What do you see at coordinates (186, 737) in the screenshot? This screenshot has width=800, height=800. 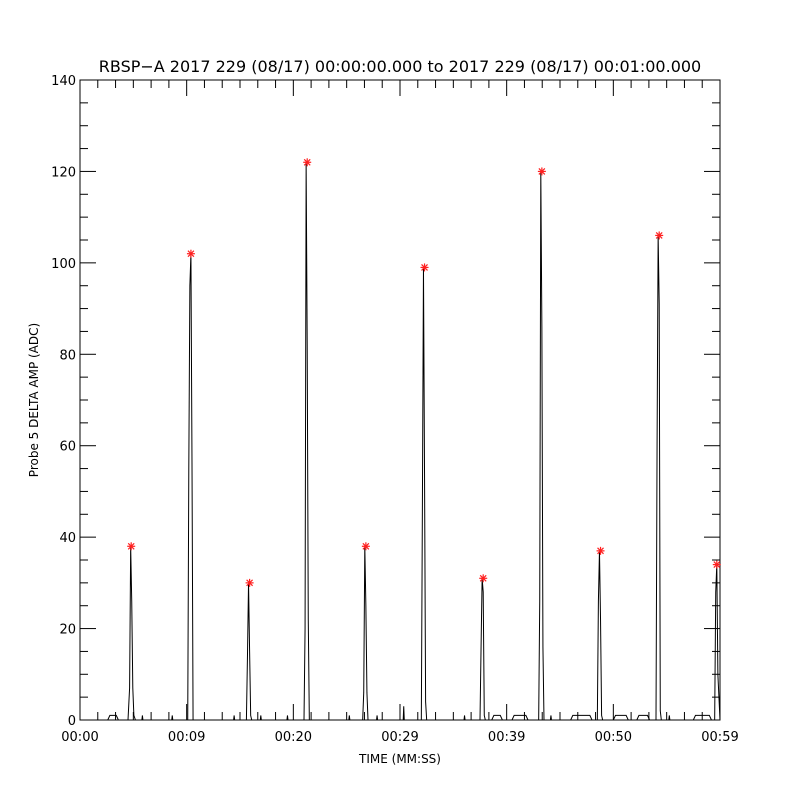 I see `x-tick-label: 00:09` at bounding box center [186, 737].